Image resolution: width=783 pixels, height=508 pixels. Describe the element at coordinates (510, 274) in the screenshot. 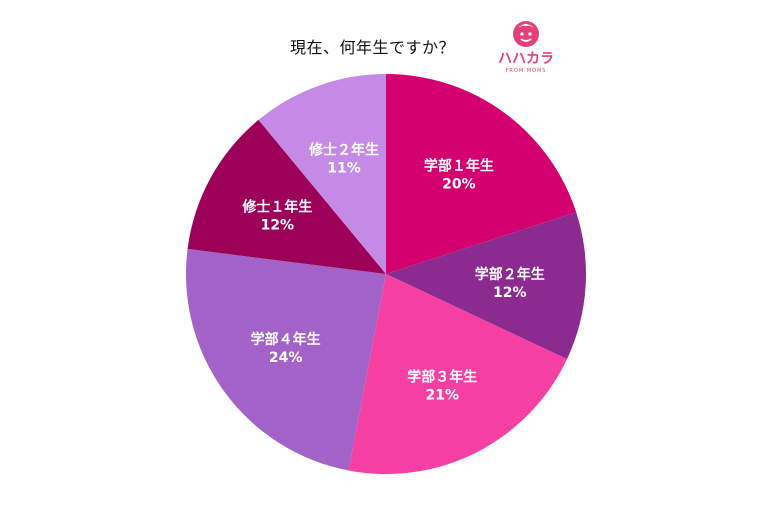

I see `slice-label-1: 学部２年生` at that location.